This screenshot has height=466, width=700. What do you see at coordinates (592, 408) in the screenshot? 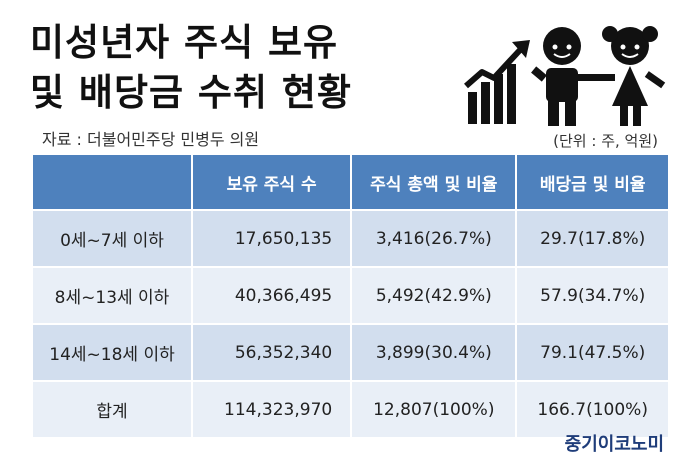
I see `cell-dividend: 166.7(100%)` at bounding box center [592, 408].